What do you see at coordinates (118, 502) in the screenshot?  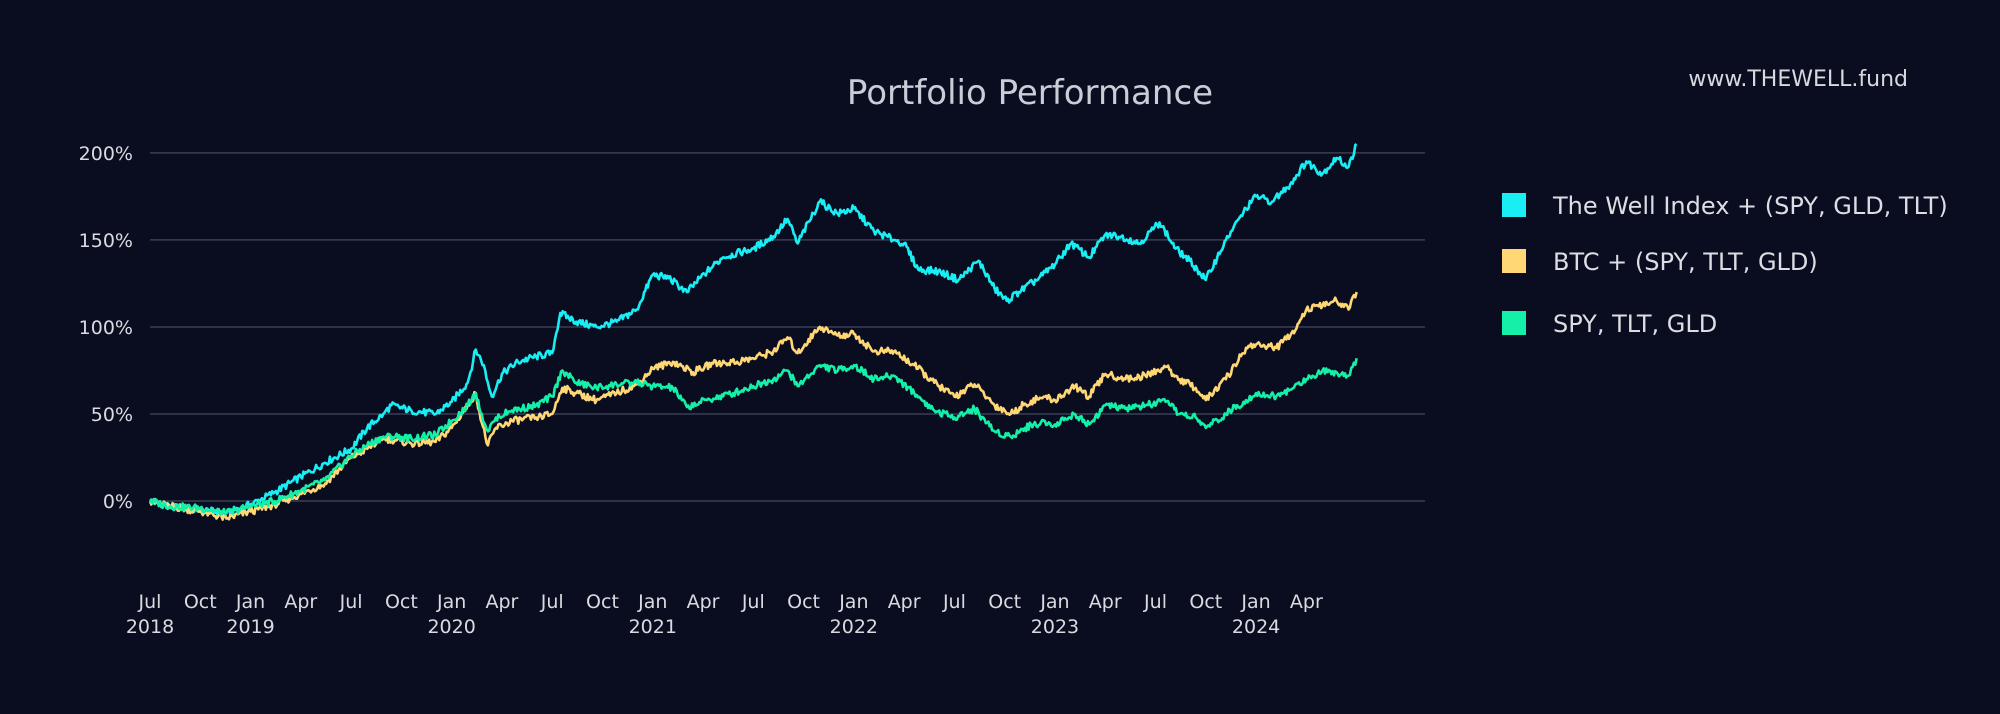 I see `y-tick-label: 0%` at bounding box center [118, 502].